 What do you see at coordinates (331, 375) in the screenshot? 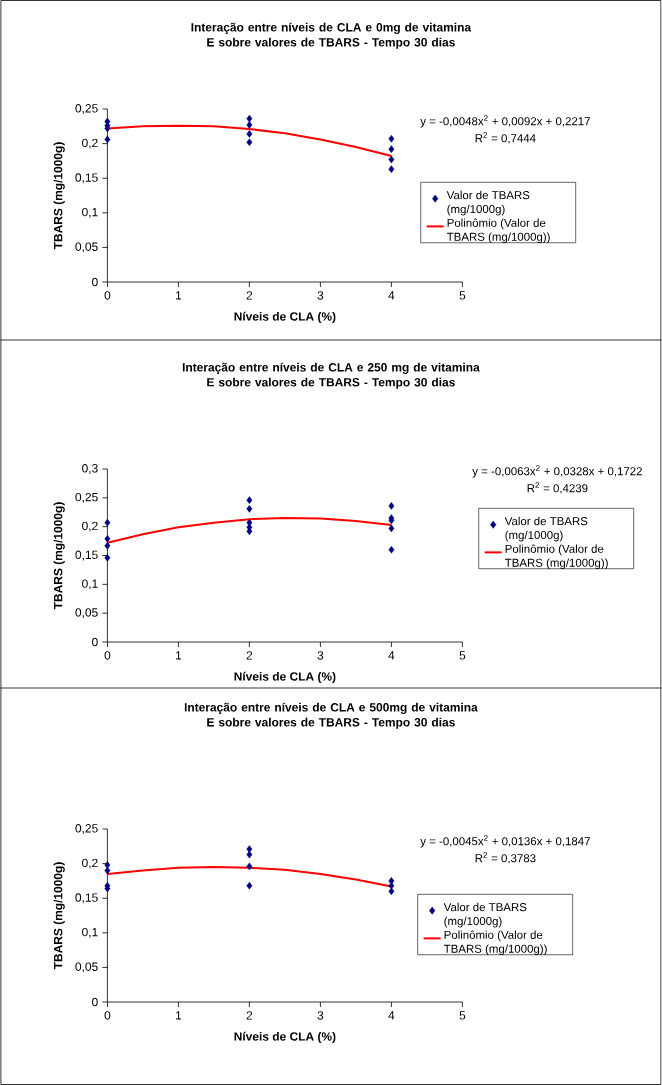
I see `chart-title: Interação entre níveis de CLA e 250 mg de vitamina E sobre valores de TBARS - Tempo 30 dias` at bounding box center [331, 375].